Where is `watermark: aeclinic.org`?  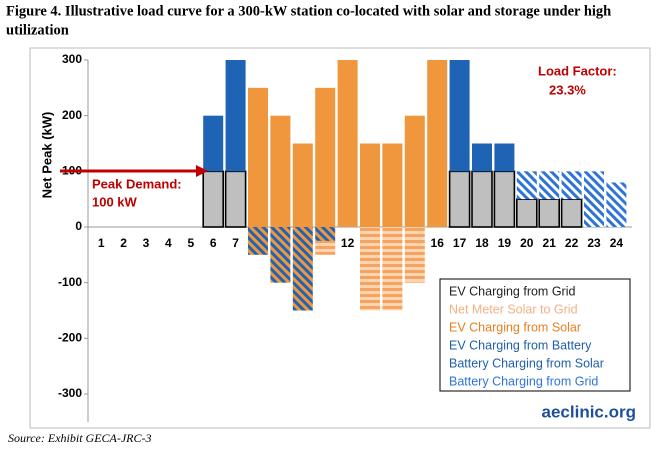 watermark: aeclinic.org is located at coordinates (589, 411).